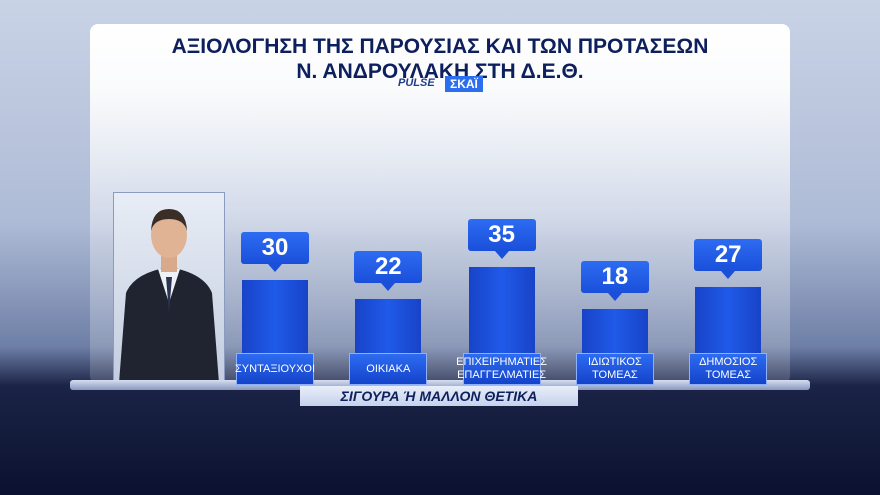  Describe the element at coordinates (388, 267) in the screenshot. I see `value-label: 22` at that location.